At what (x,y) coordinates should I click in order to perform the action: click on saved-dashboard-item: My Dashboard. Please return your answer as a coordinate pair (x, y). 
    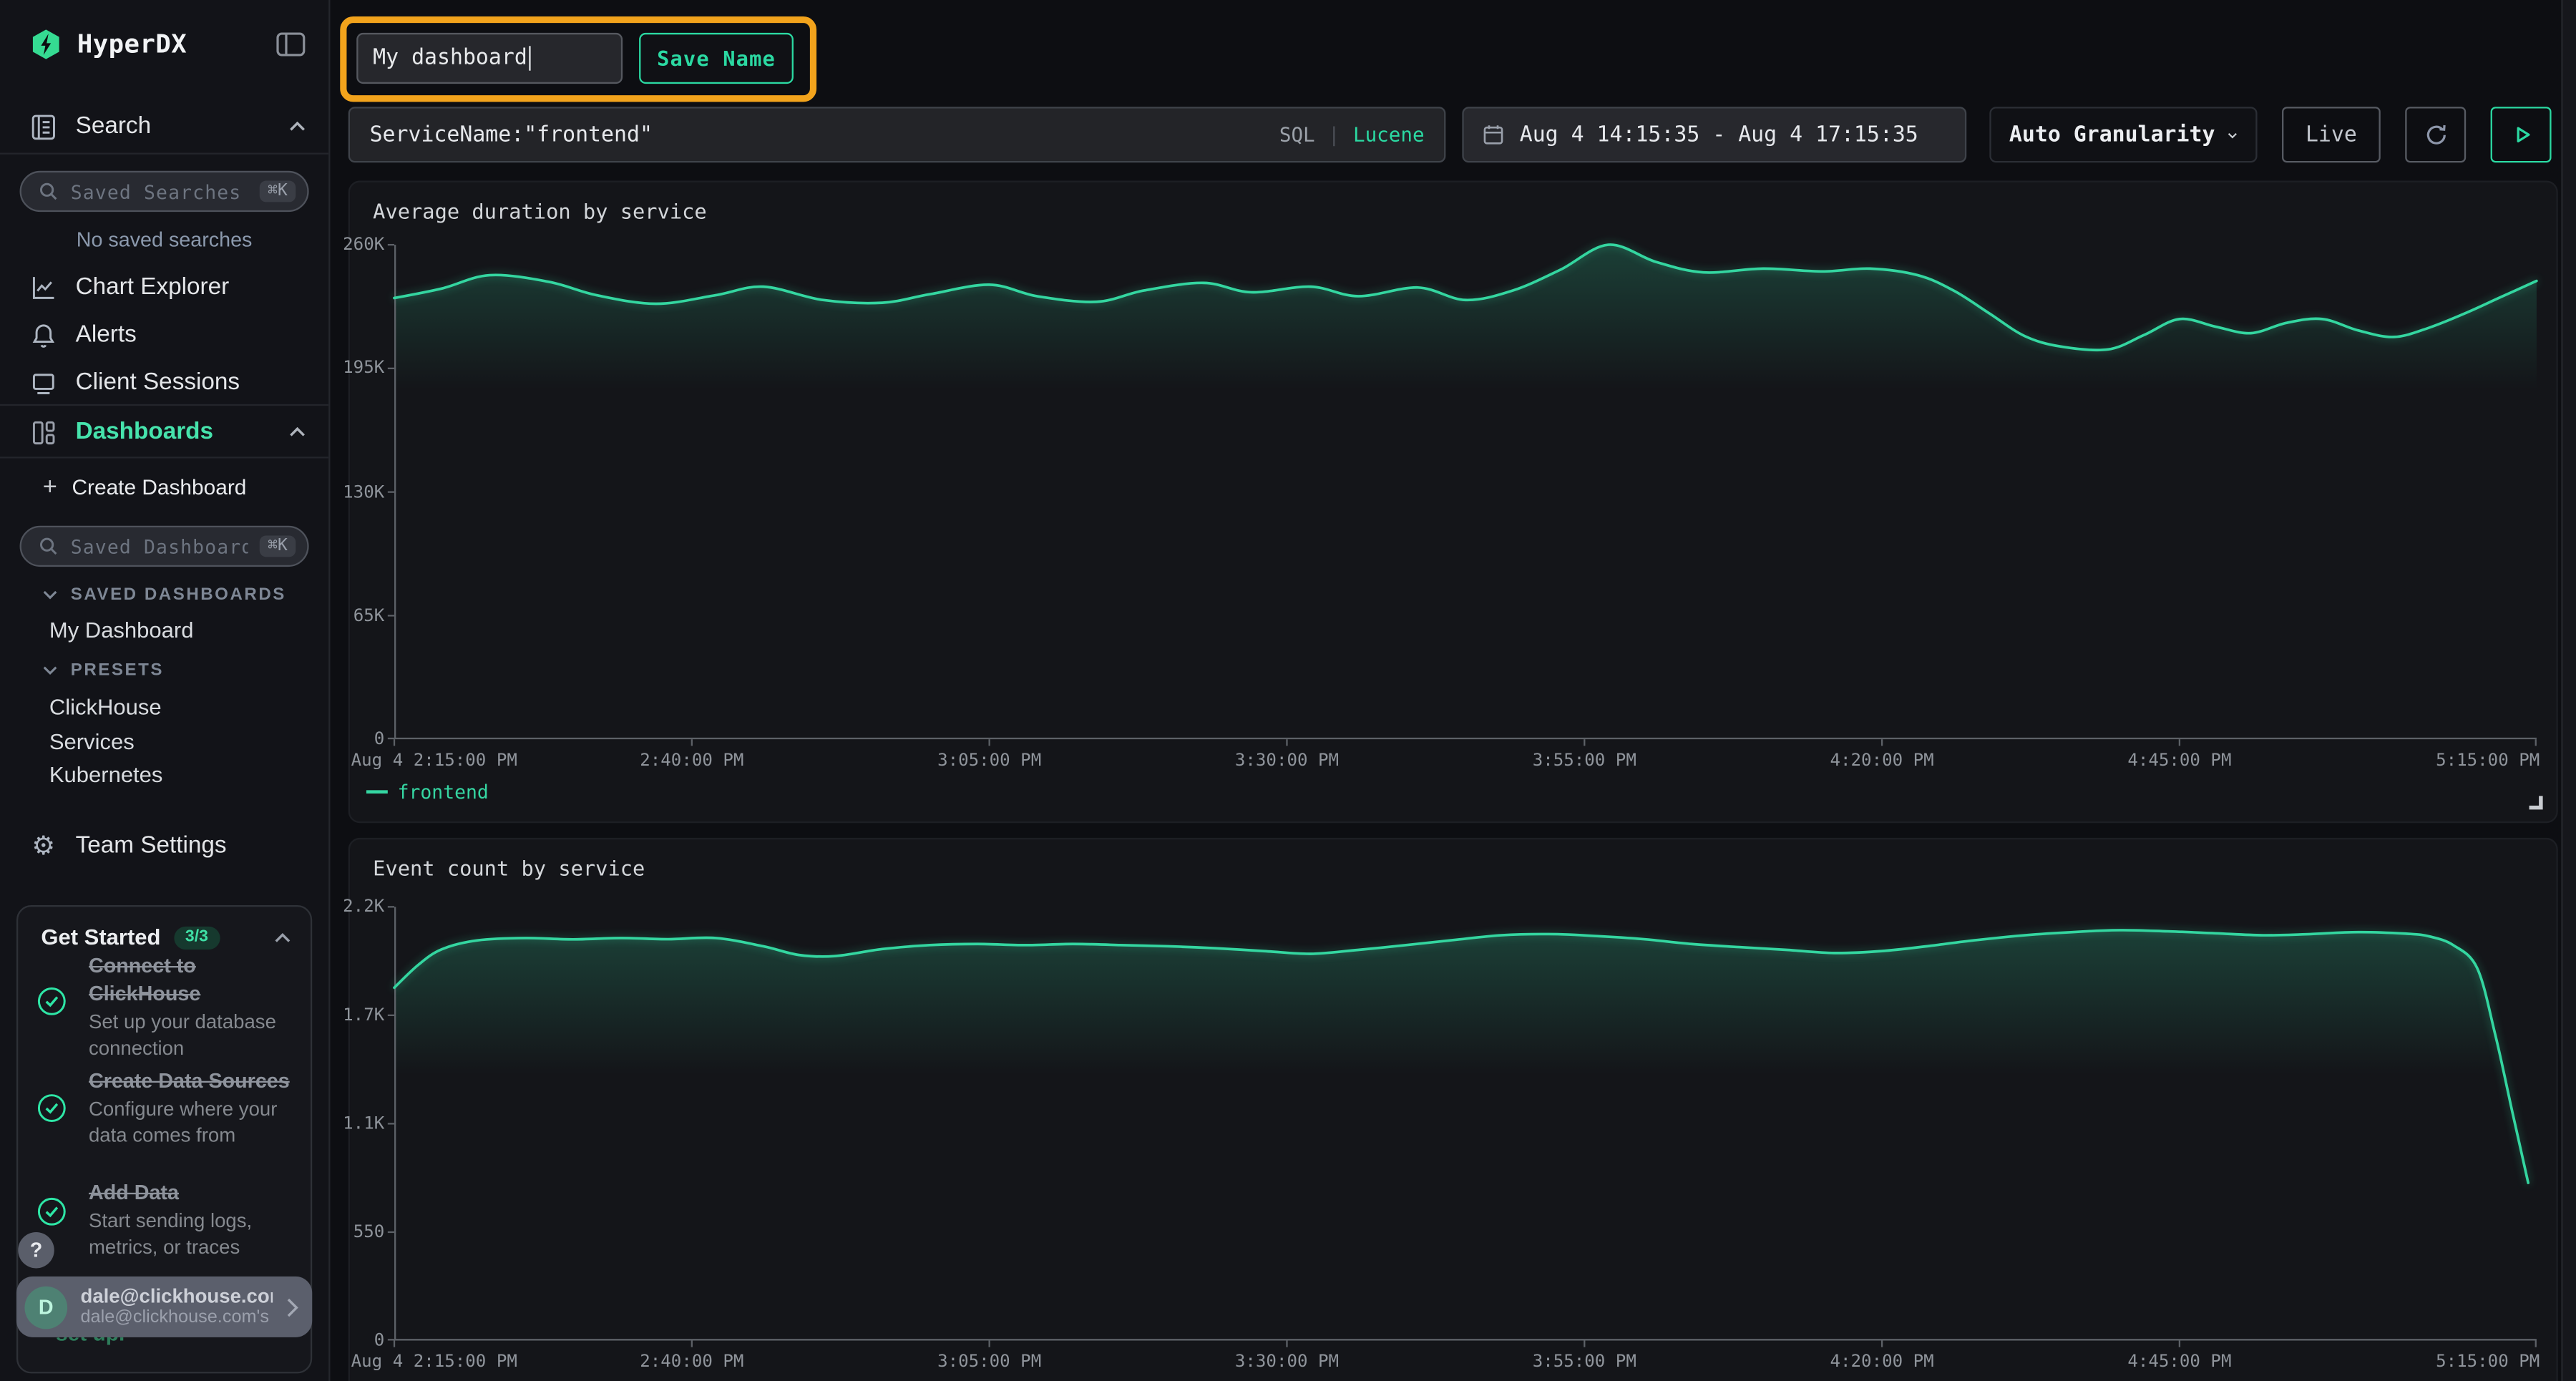
    Looking at the image, I should click on (122, 630).